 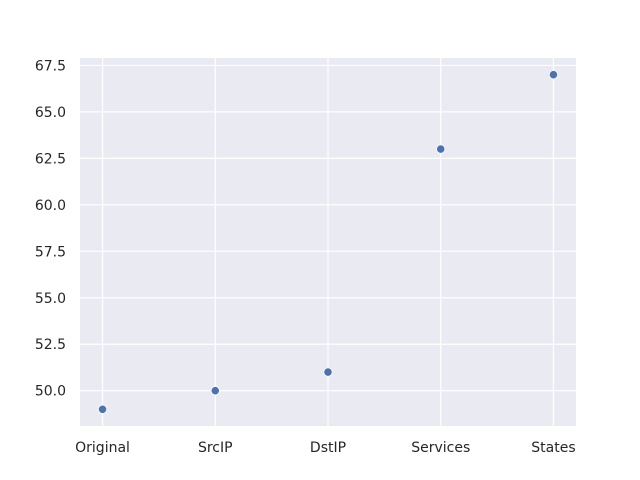 I want to click on x-tick-label: SrcIP, so click(x=215, y=448).